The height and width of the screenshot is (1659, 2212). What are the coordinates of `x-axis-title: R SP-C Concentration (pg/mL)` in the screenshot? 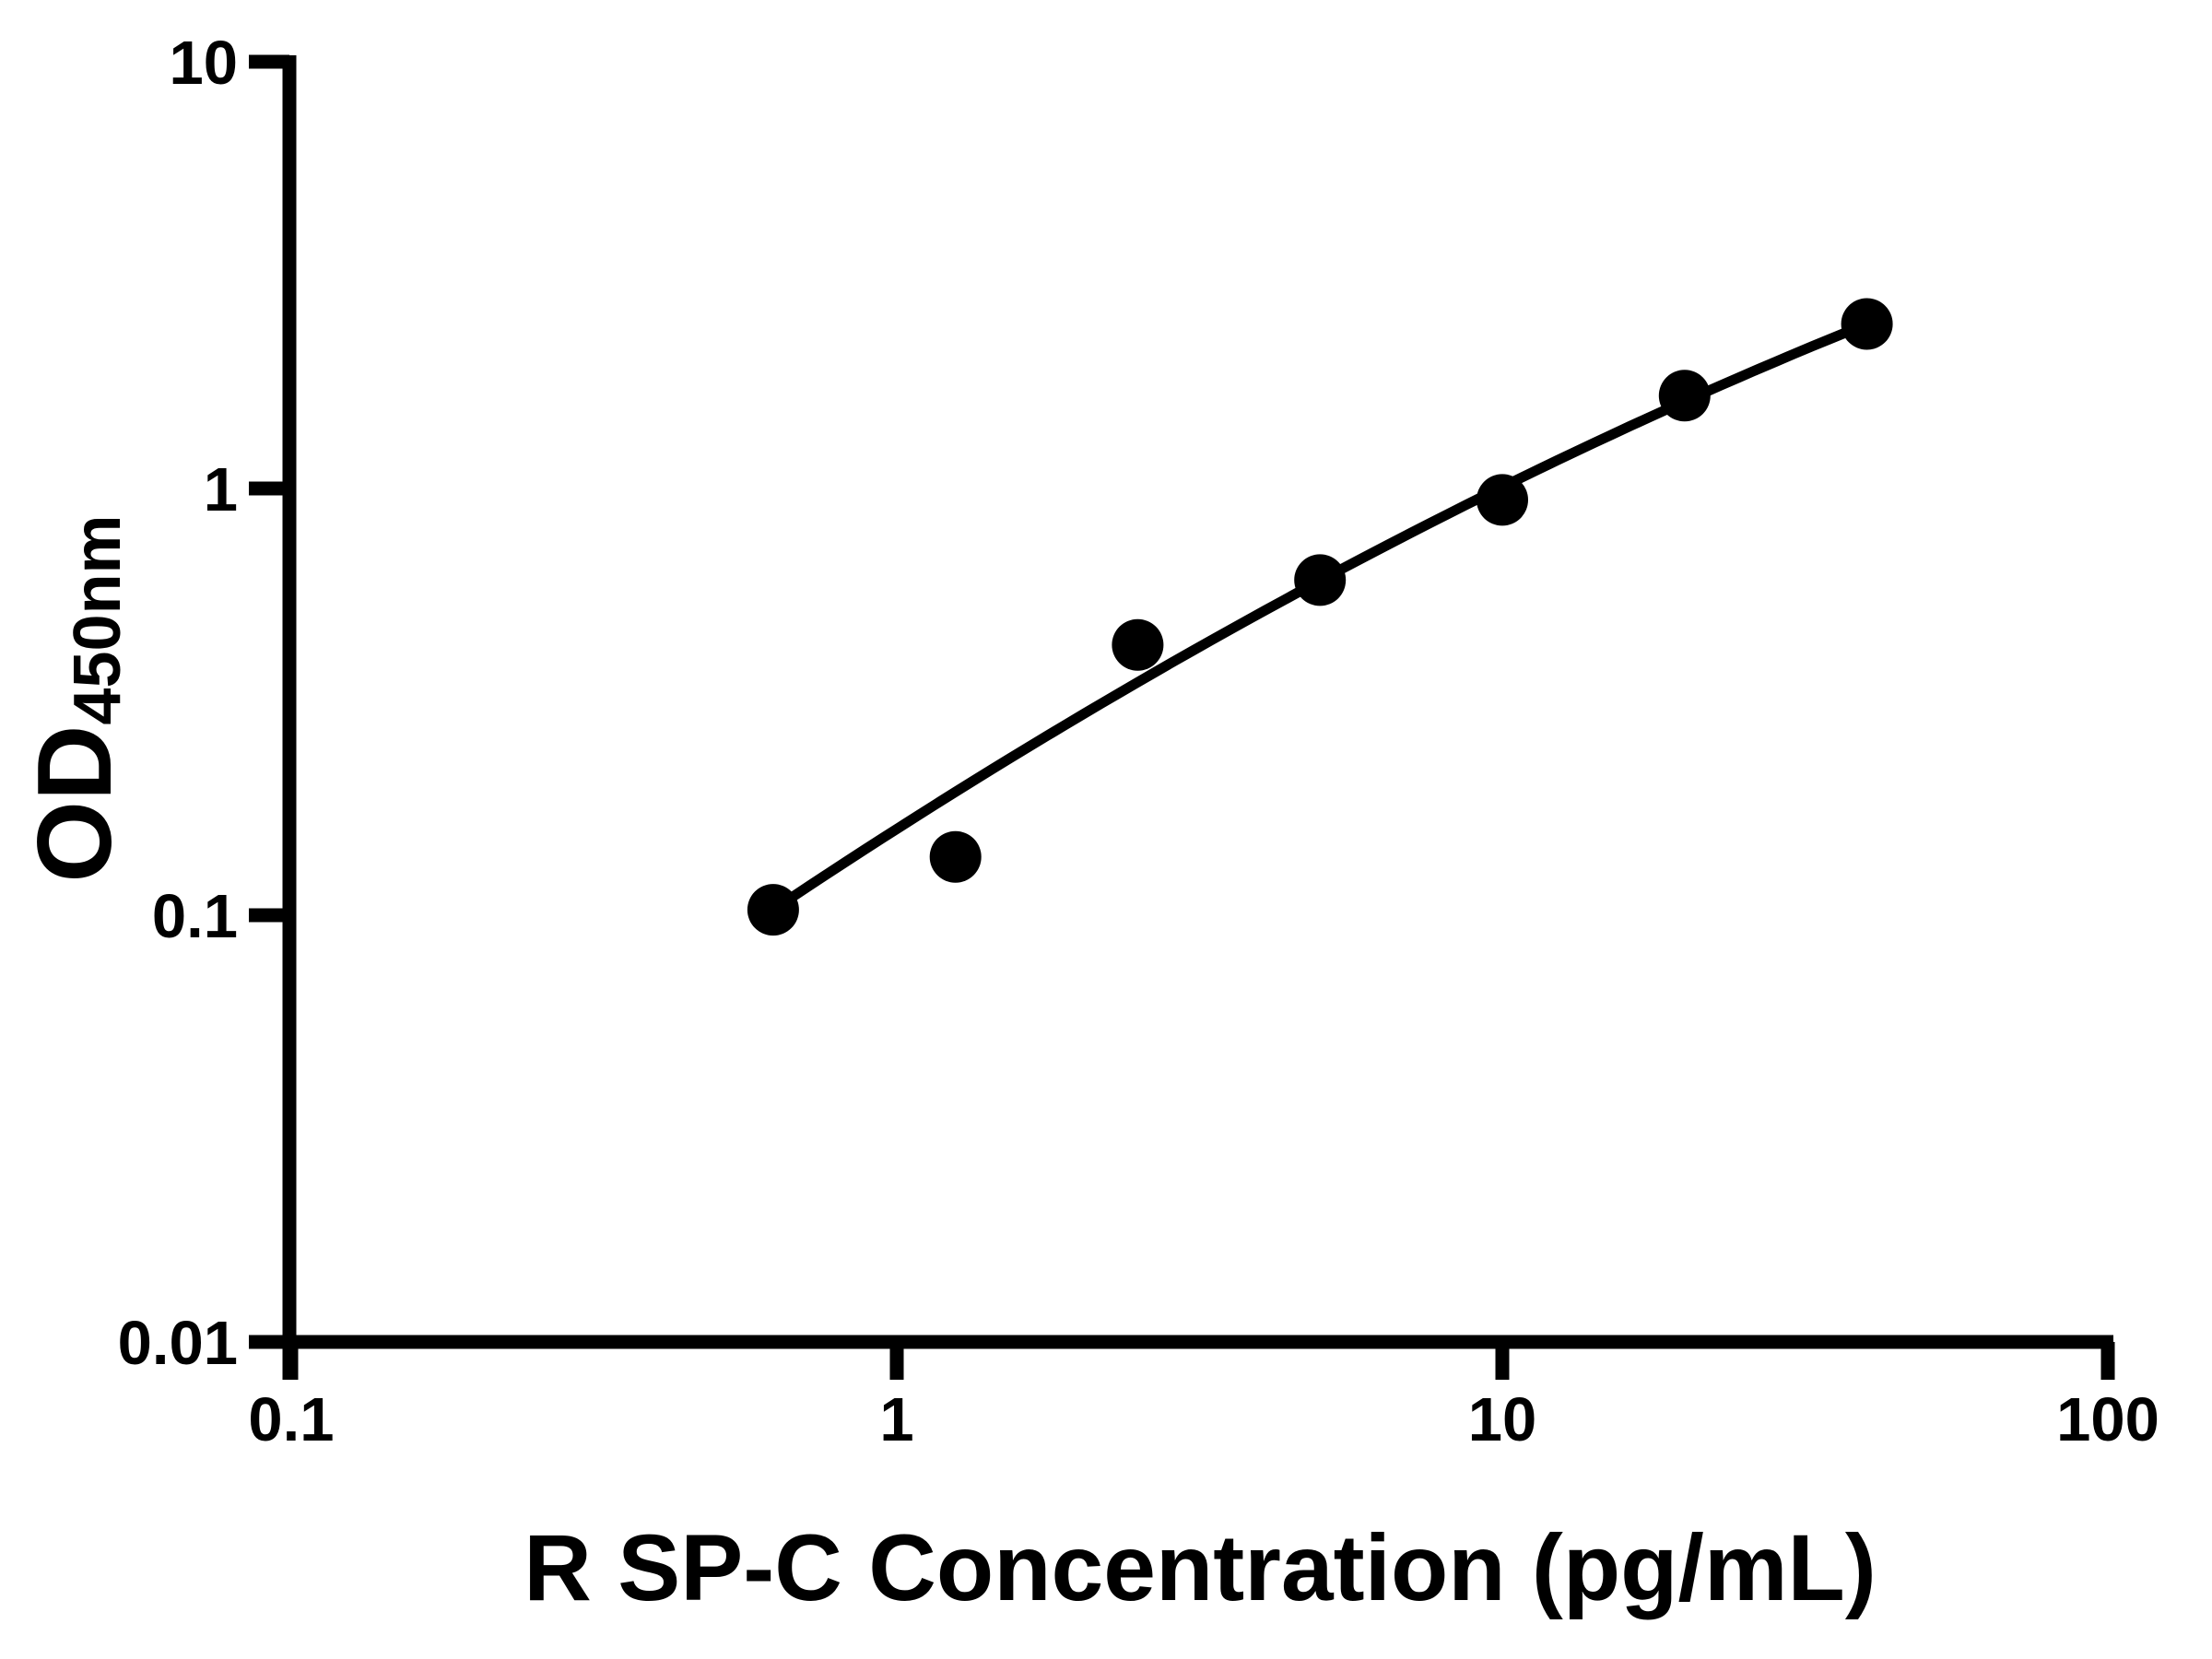 It's located at (1200, 1567).